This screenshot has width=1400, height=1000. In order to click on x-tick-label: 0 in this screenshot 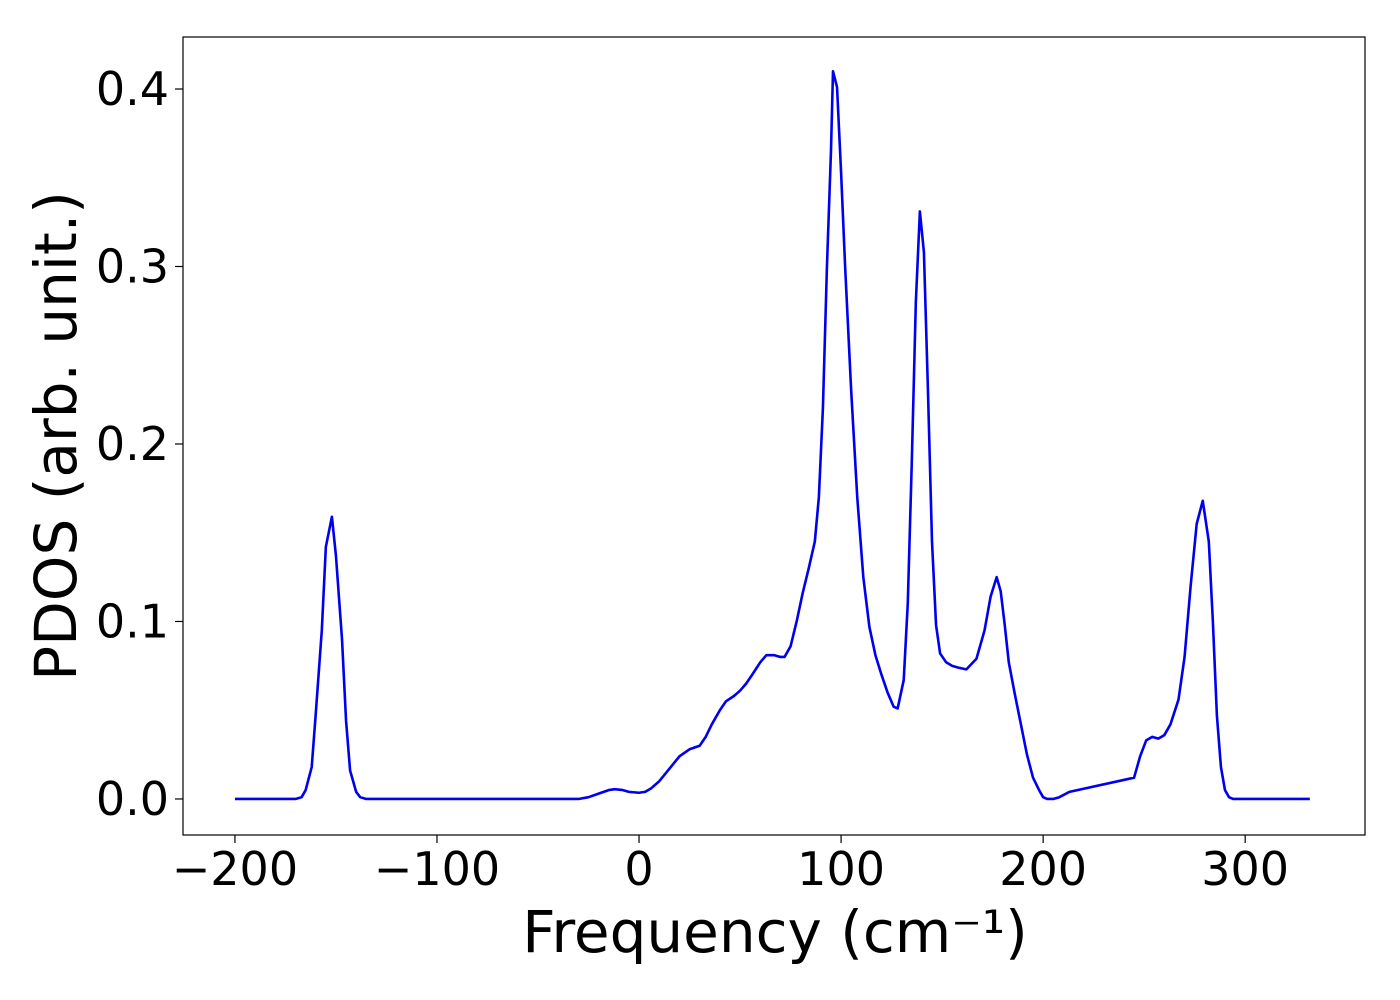, I will do `click(638, 869)`.